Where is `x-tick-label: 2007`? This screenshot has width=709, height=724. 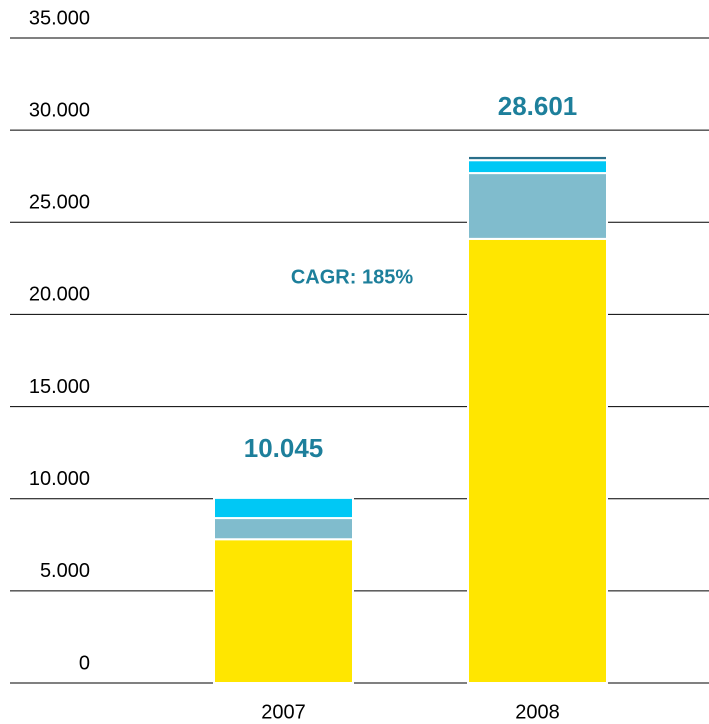 x-tick-label: 2007 is located at coordinates (283, 712).